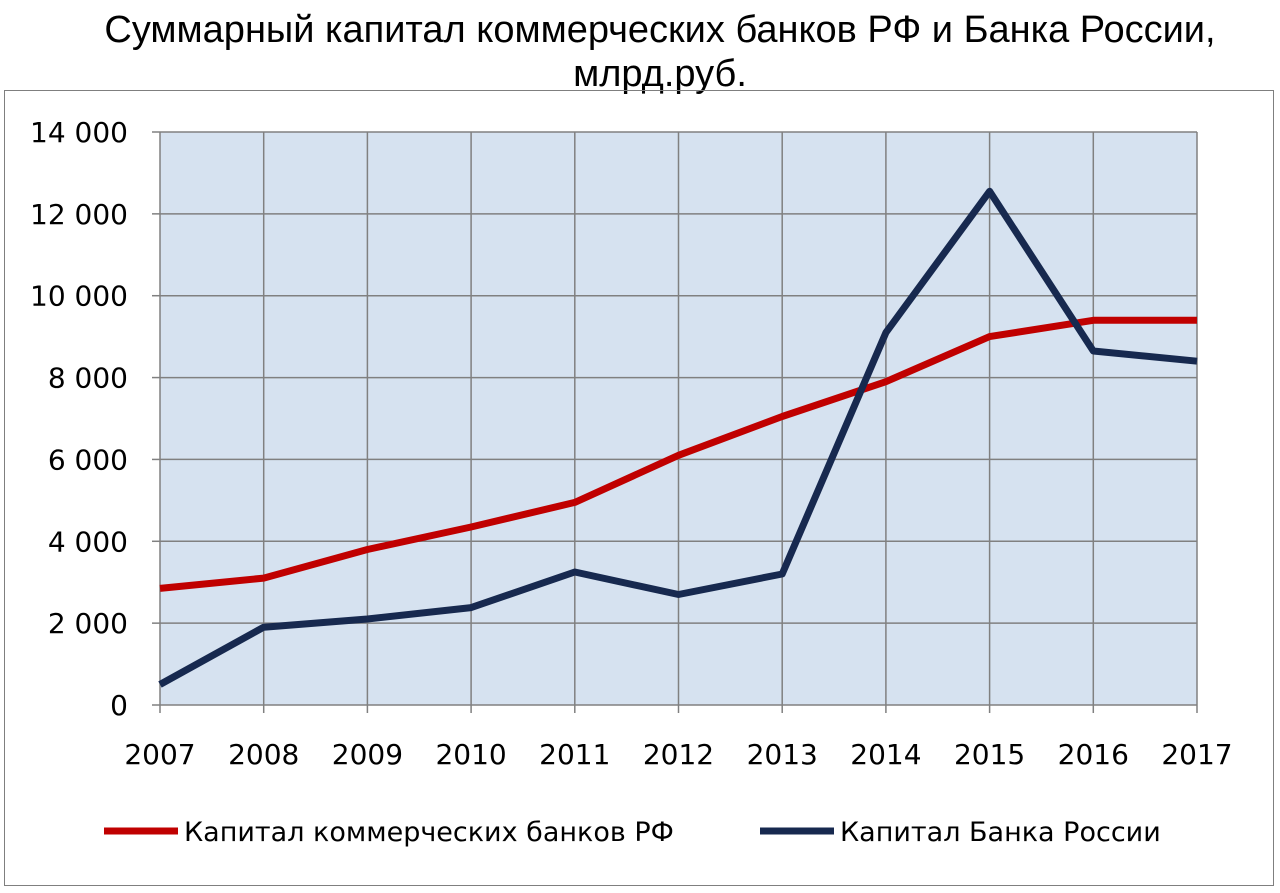  What do you see at coordinates (1093, 754) in the screenshot?
I see `x-tick-label: 2016` at bounding box center [1093, 754].